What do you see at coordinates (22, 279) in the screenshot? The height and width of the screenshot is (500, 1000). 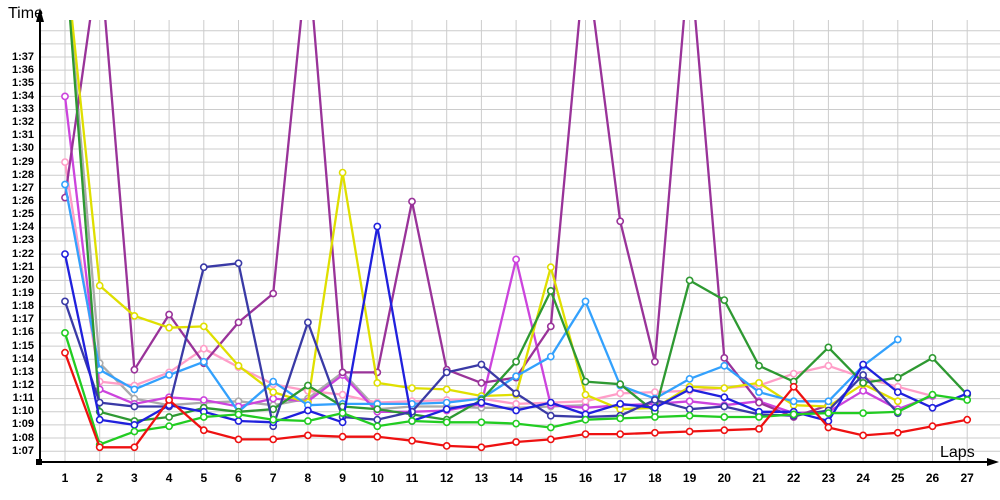 I see `y-tick-1:20: 1:20` at bounding box center [22, 279].